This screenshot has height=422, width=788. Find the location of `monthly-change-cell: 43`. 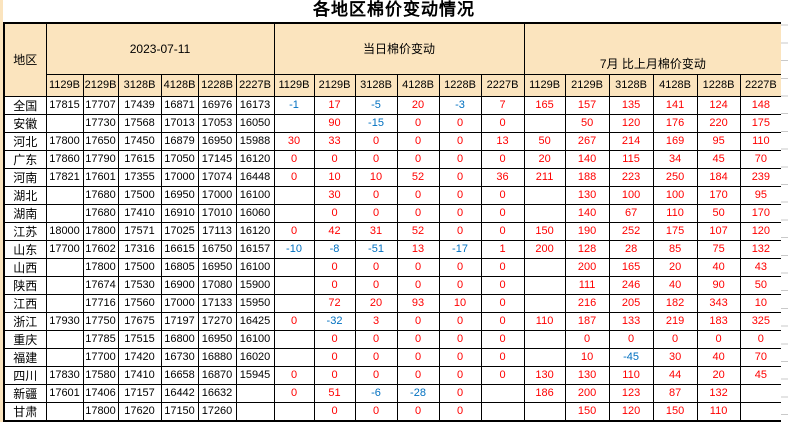

monthly-change-cell: 43 is located at coordinates (761, 267).